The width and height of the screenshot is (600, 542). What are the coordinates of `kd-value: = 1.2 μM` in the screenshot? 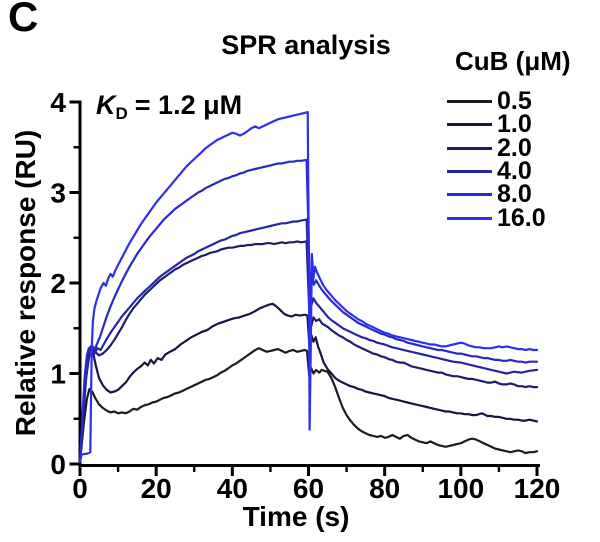 It's located at (188, 105).